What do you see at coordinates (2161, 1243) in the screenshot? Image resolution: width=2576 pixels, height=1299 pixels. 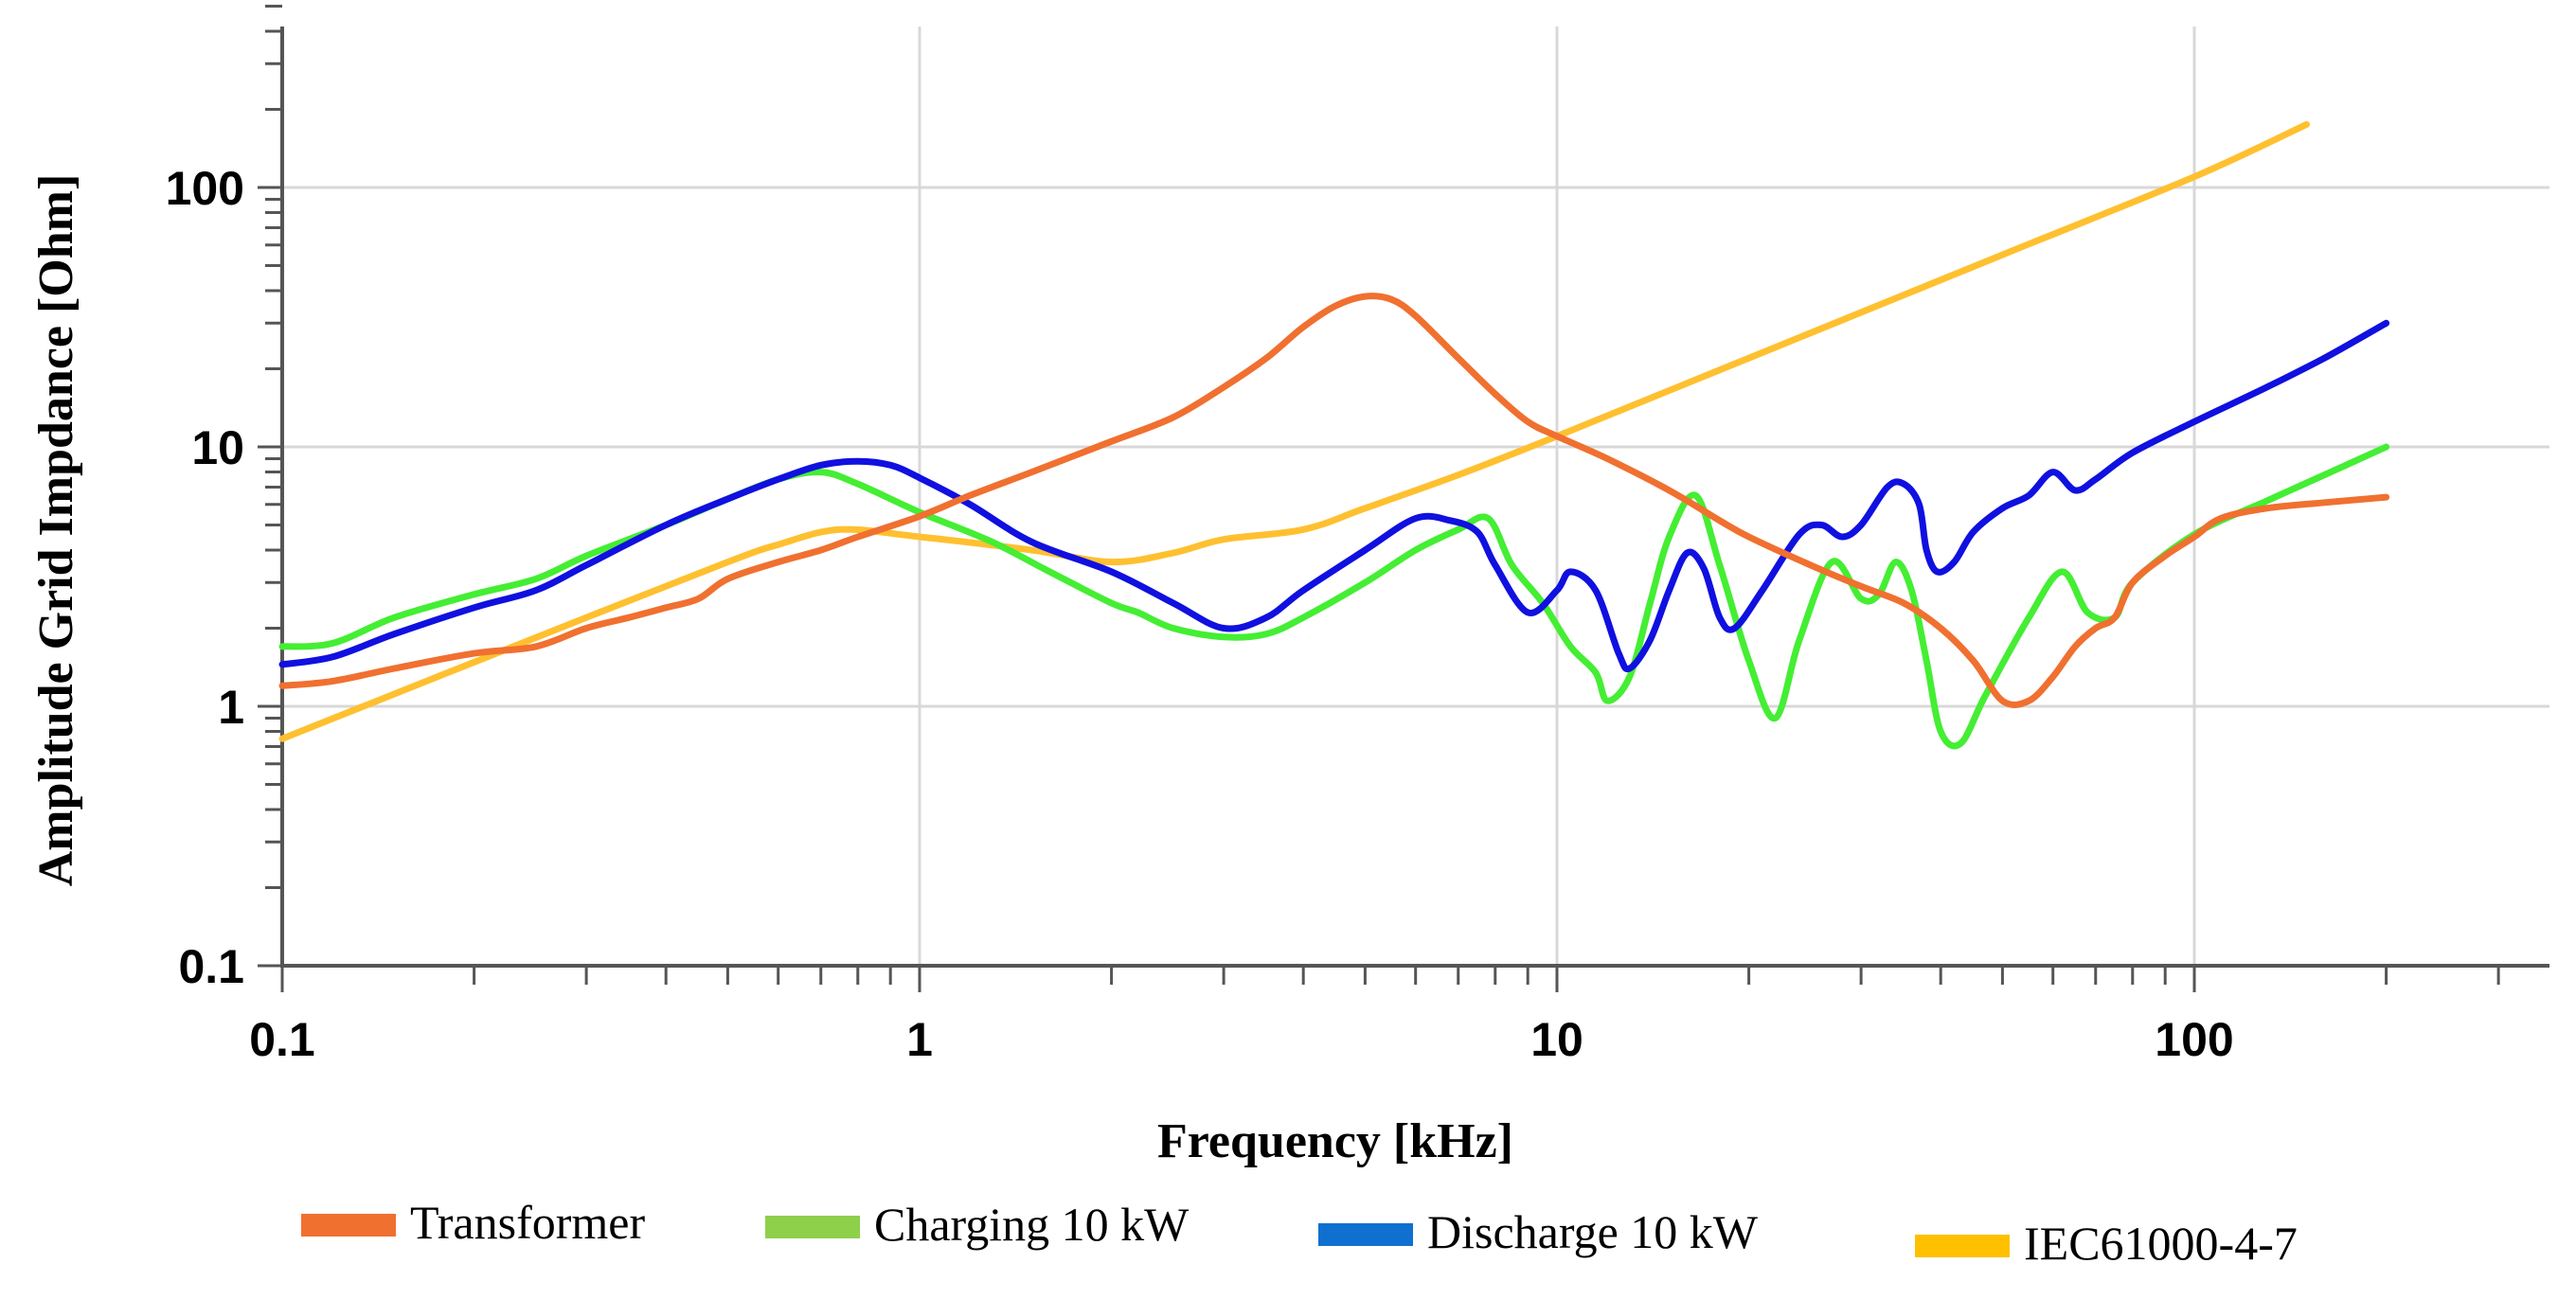 I see `legend-label: IEC61000-4-7` at bounding box center [2161, 1243].